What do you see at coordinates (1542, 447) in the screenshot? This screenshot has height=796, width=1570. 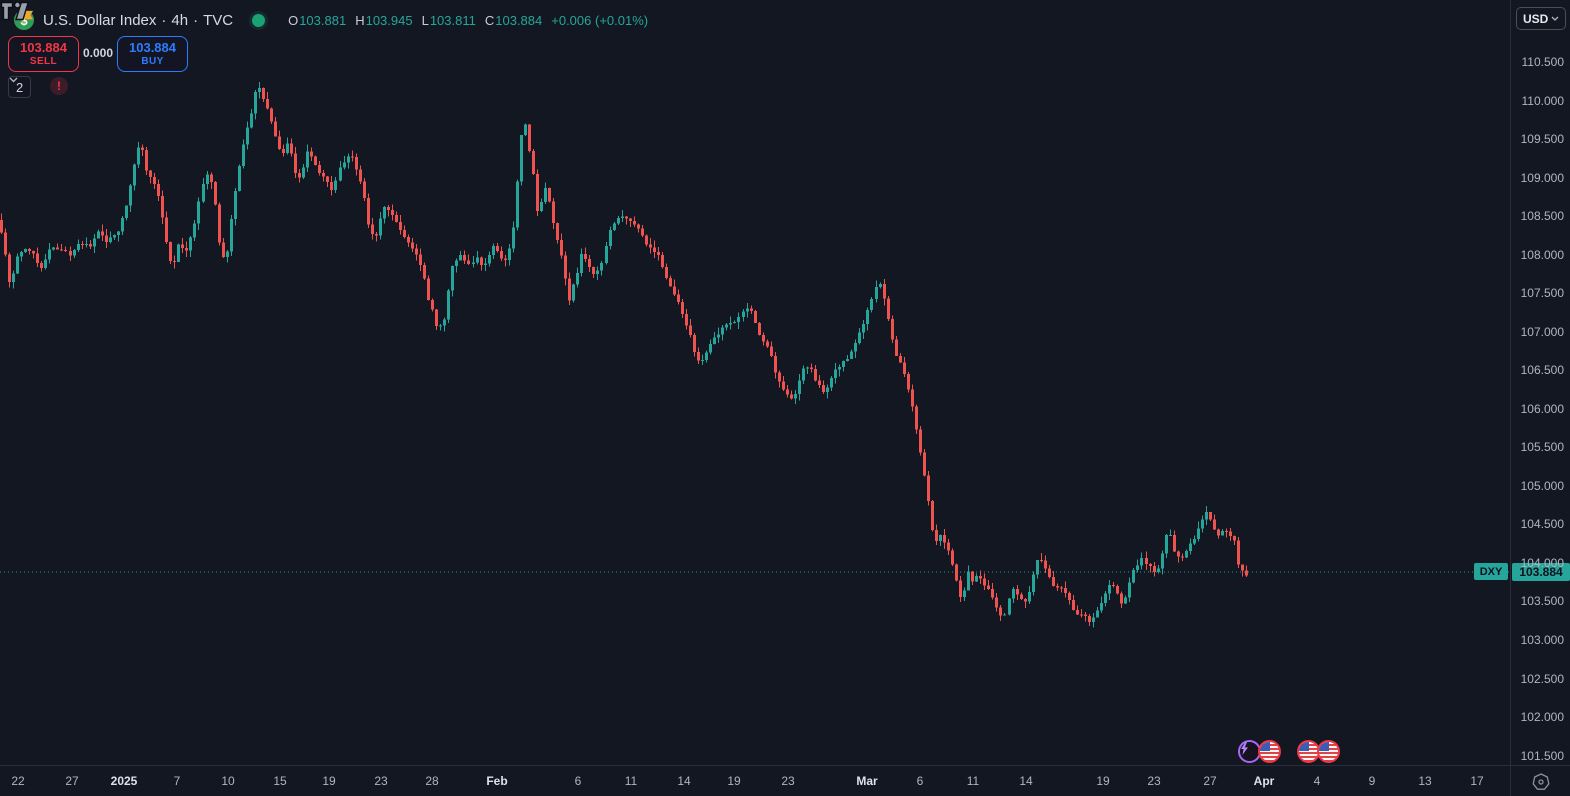 I see `price-tick-label: 105.500` at bounding box center [1542, 447].